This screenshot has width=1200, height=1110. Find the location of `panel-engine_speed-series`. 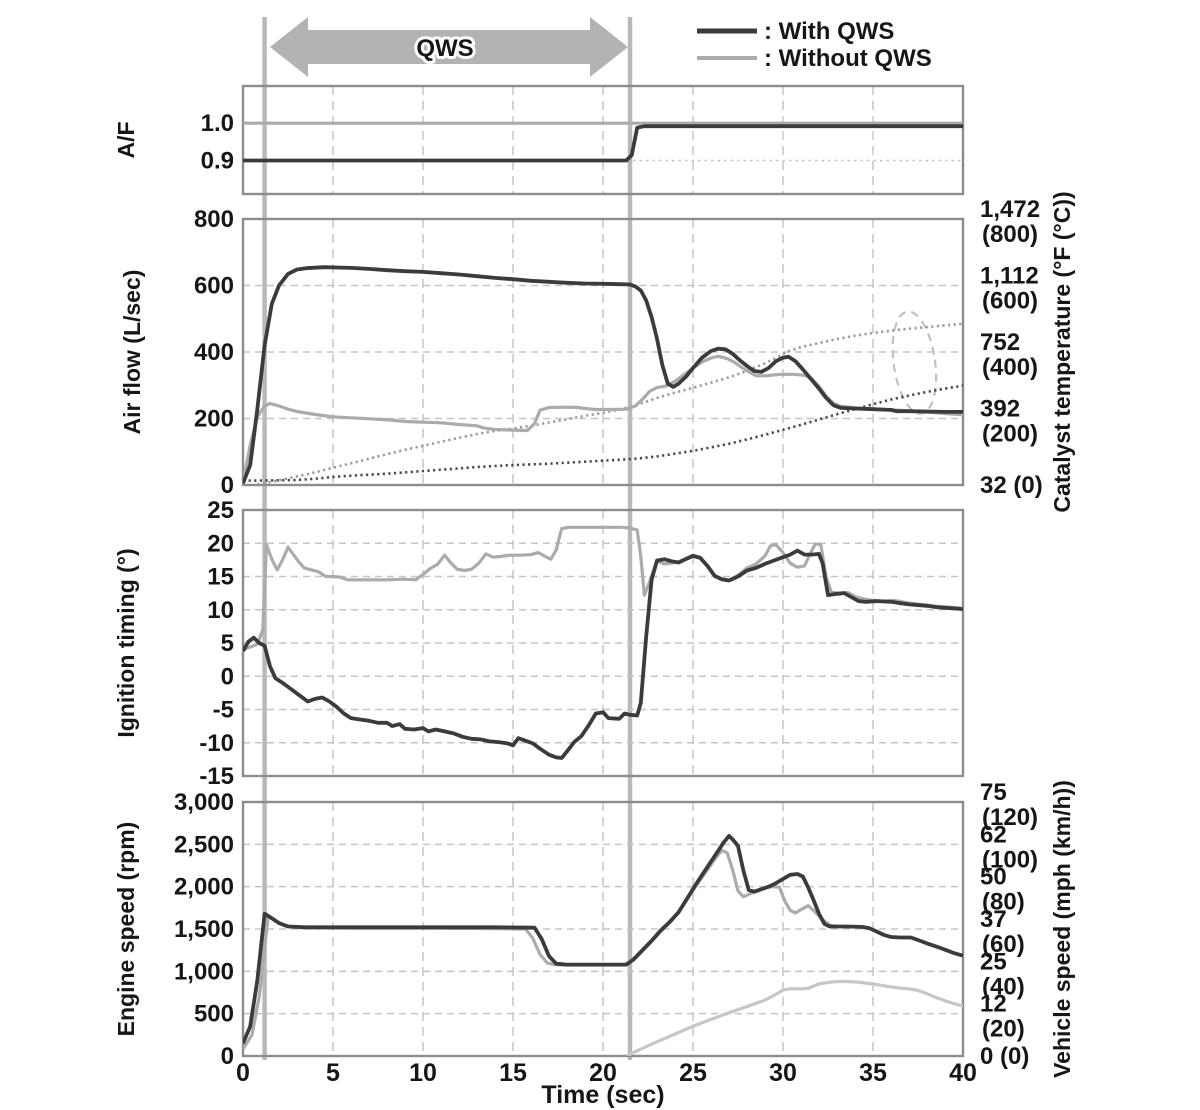

panel-engine_speed-series is located at coordinates (603, 945).